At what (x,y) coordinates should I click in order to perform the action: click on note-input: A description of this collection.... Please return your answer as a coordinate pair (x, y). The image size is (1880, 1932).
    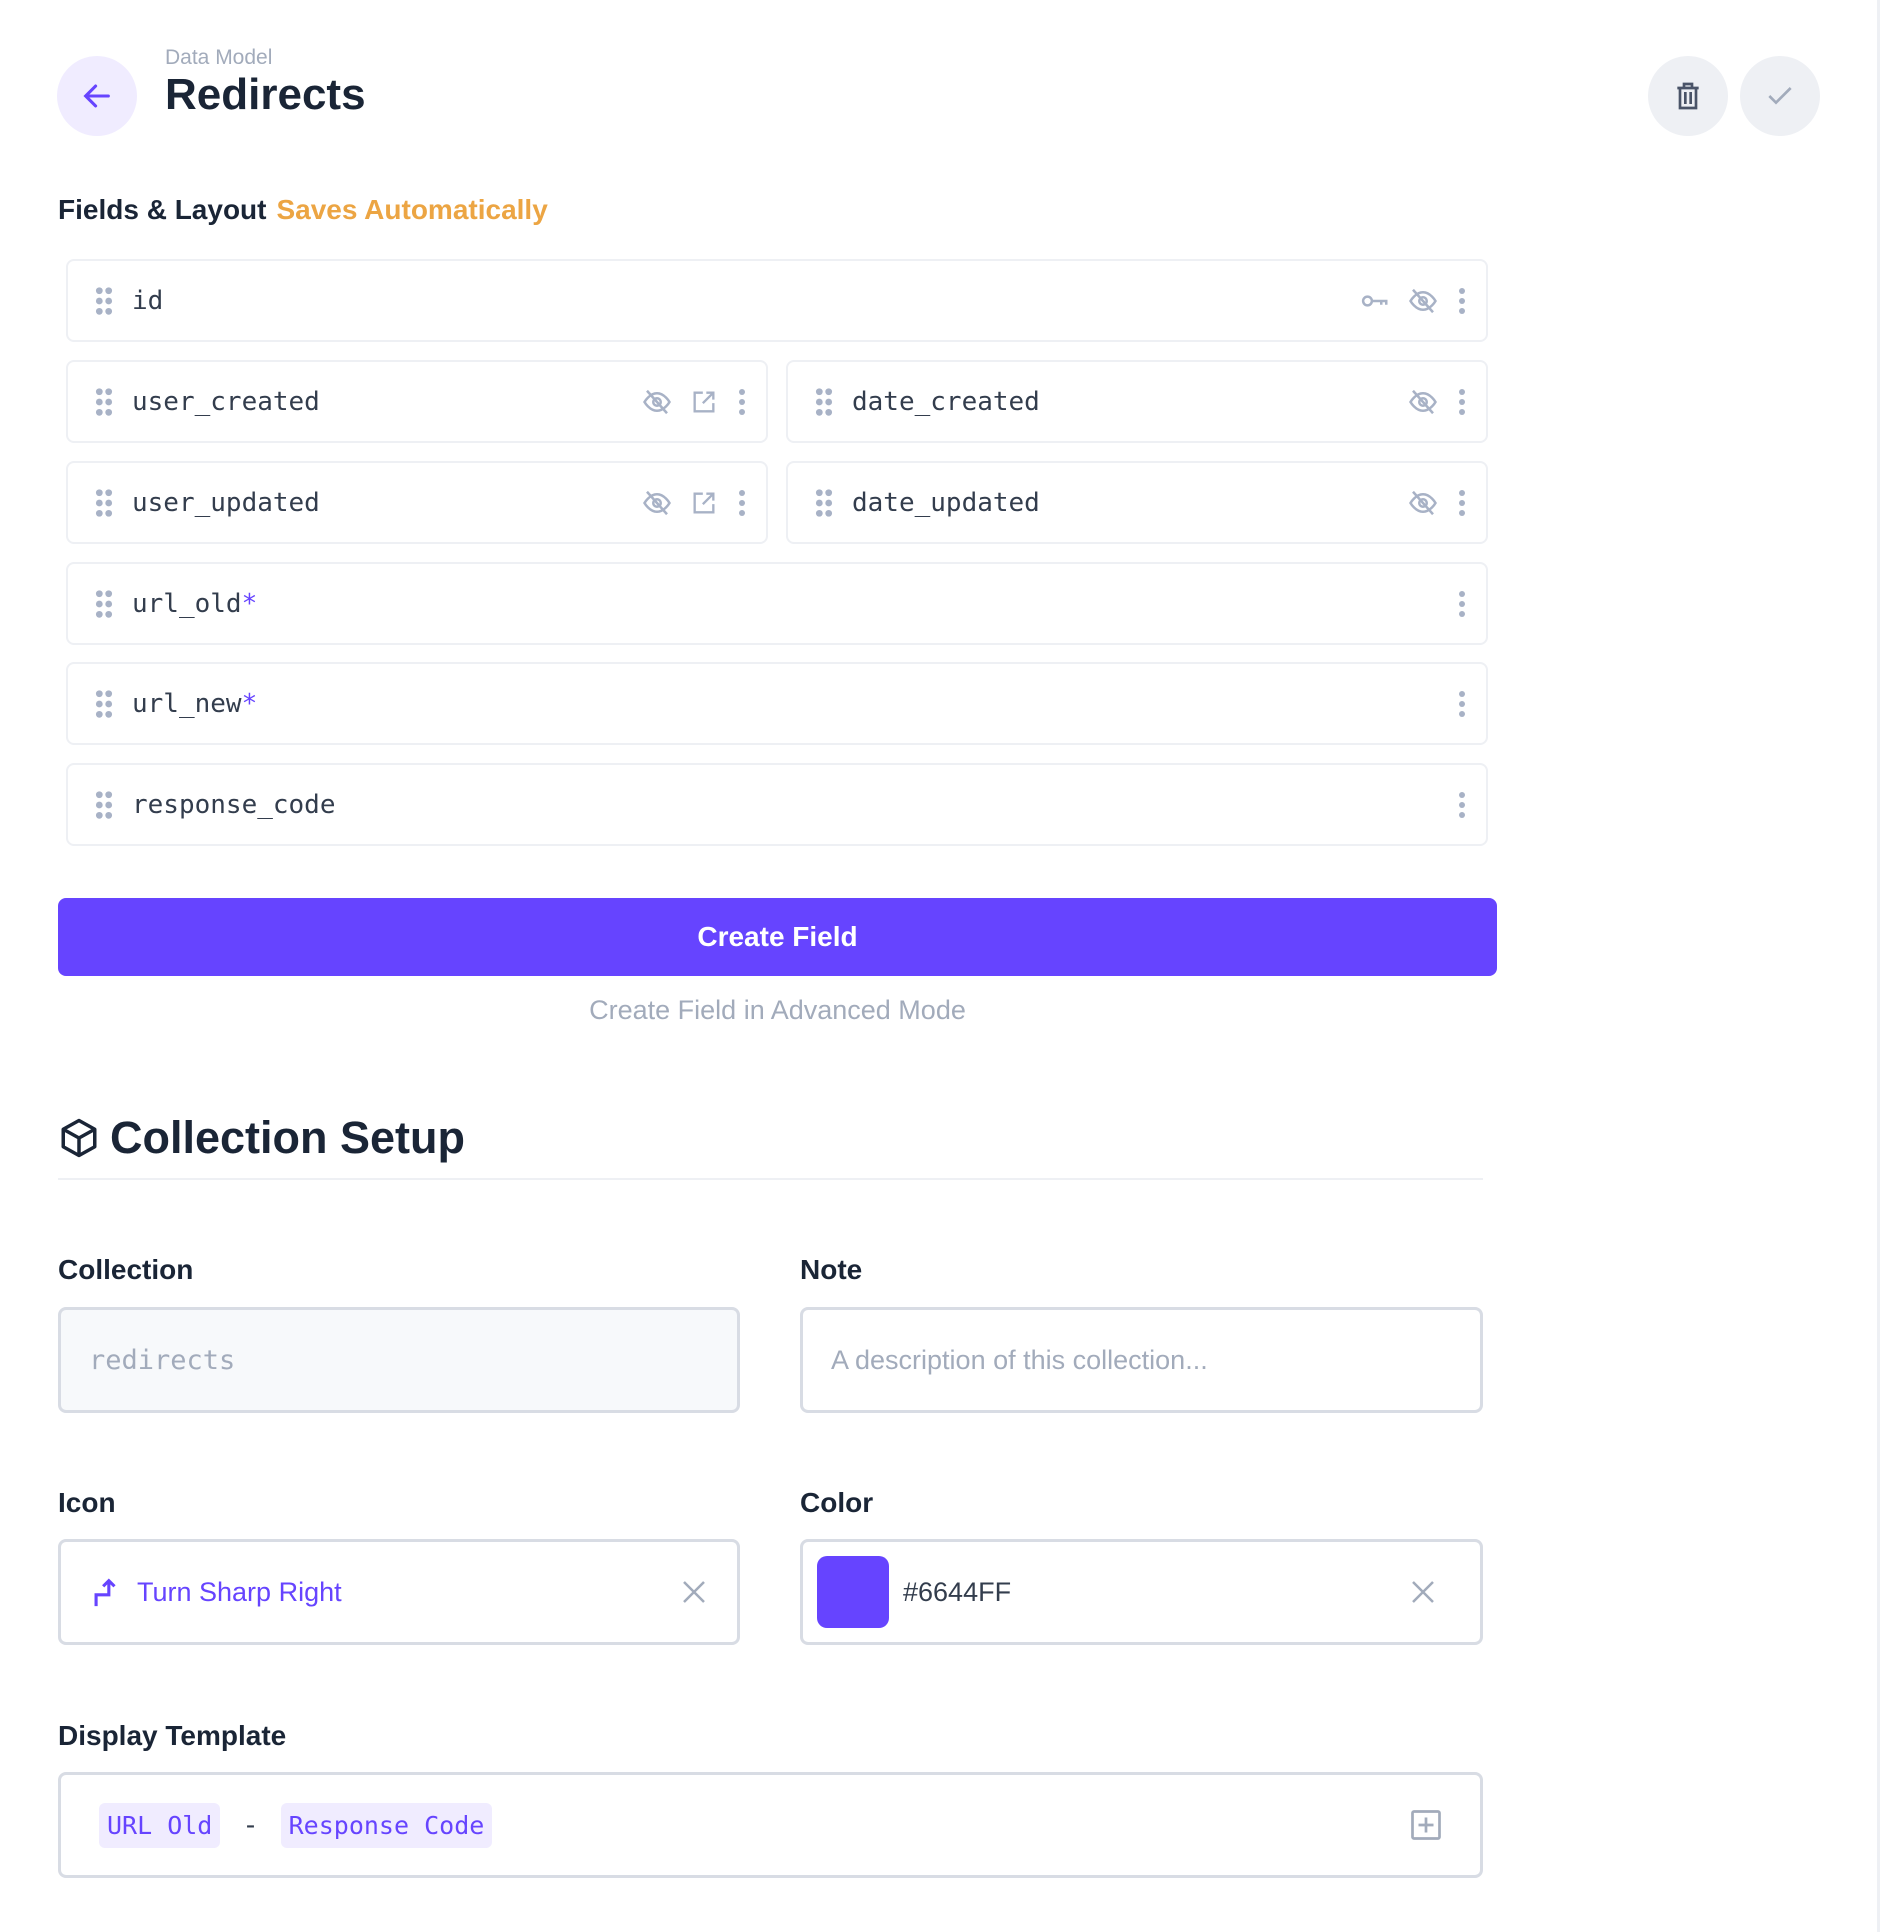
    Looking at the image, I should click on (1141, 1360).